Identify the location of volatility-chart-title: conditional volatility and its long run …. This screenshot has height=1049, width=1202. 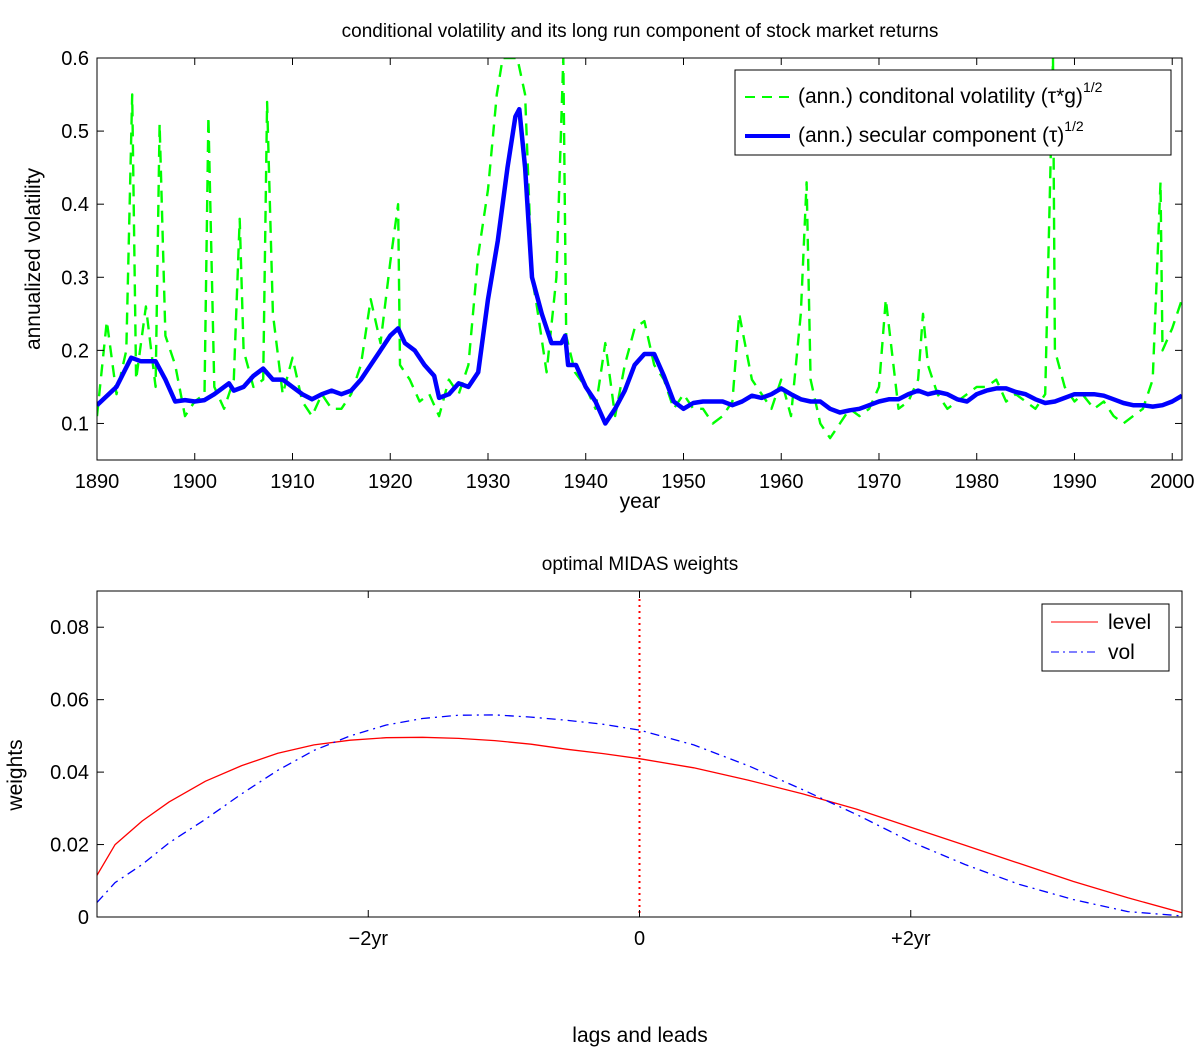
(640, 31).